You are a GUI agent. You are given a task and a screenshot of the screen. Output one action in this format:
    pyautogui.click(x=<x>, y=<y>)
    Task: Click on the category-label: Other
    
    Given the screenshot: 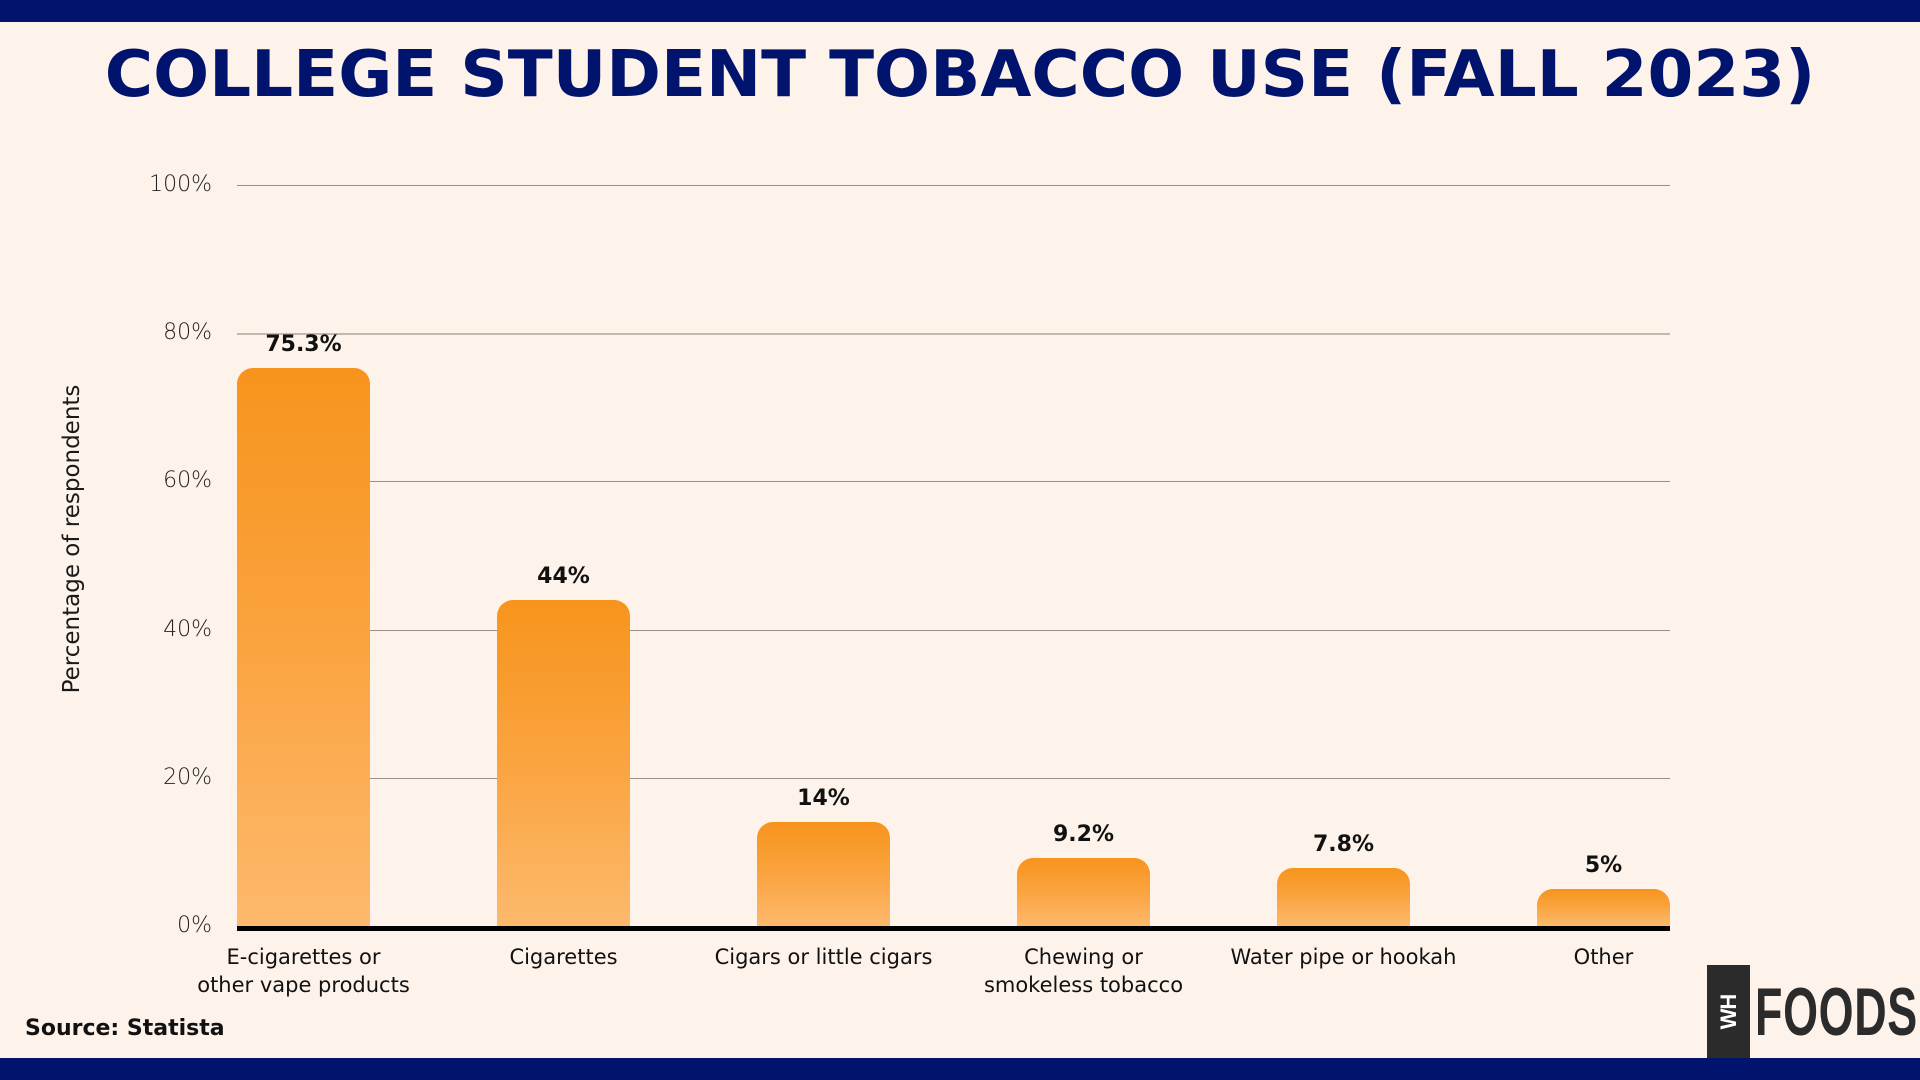 What is the action you would take?
    pyautogui.click(x=1604, y=957)
    